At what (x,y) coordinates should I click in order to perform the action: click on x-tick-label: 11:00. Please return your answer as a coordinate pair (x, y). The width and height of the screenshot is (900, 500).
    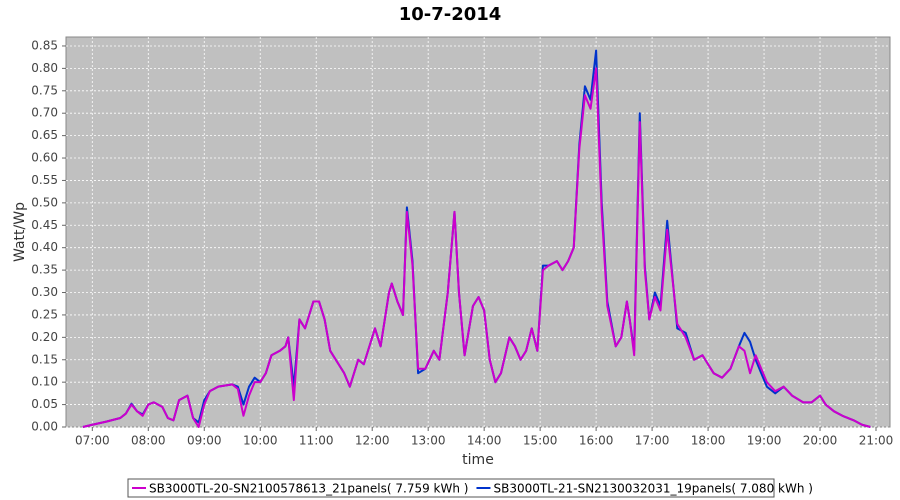
    Looking at the image, I should click on (316, 441).